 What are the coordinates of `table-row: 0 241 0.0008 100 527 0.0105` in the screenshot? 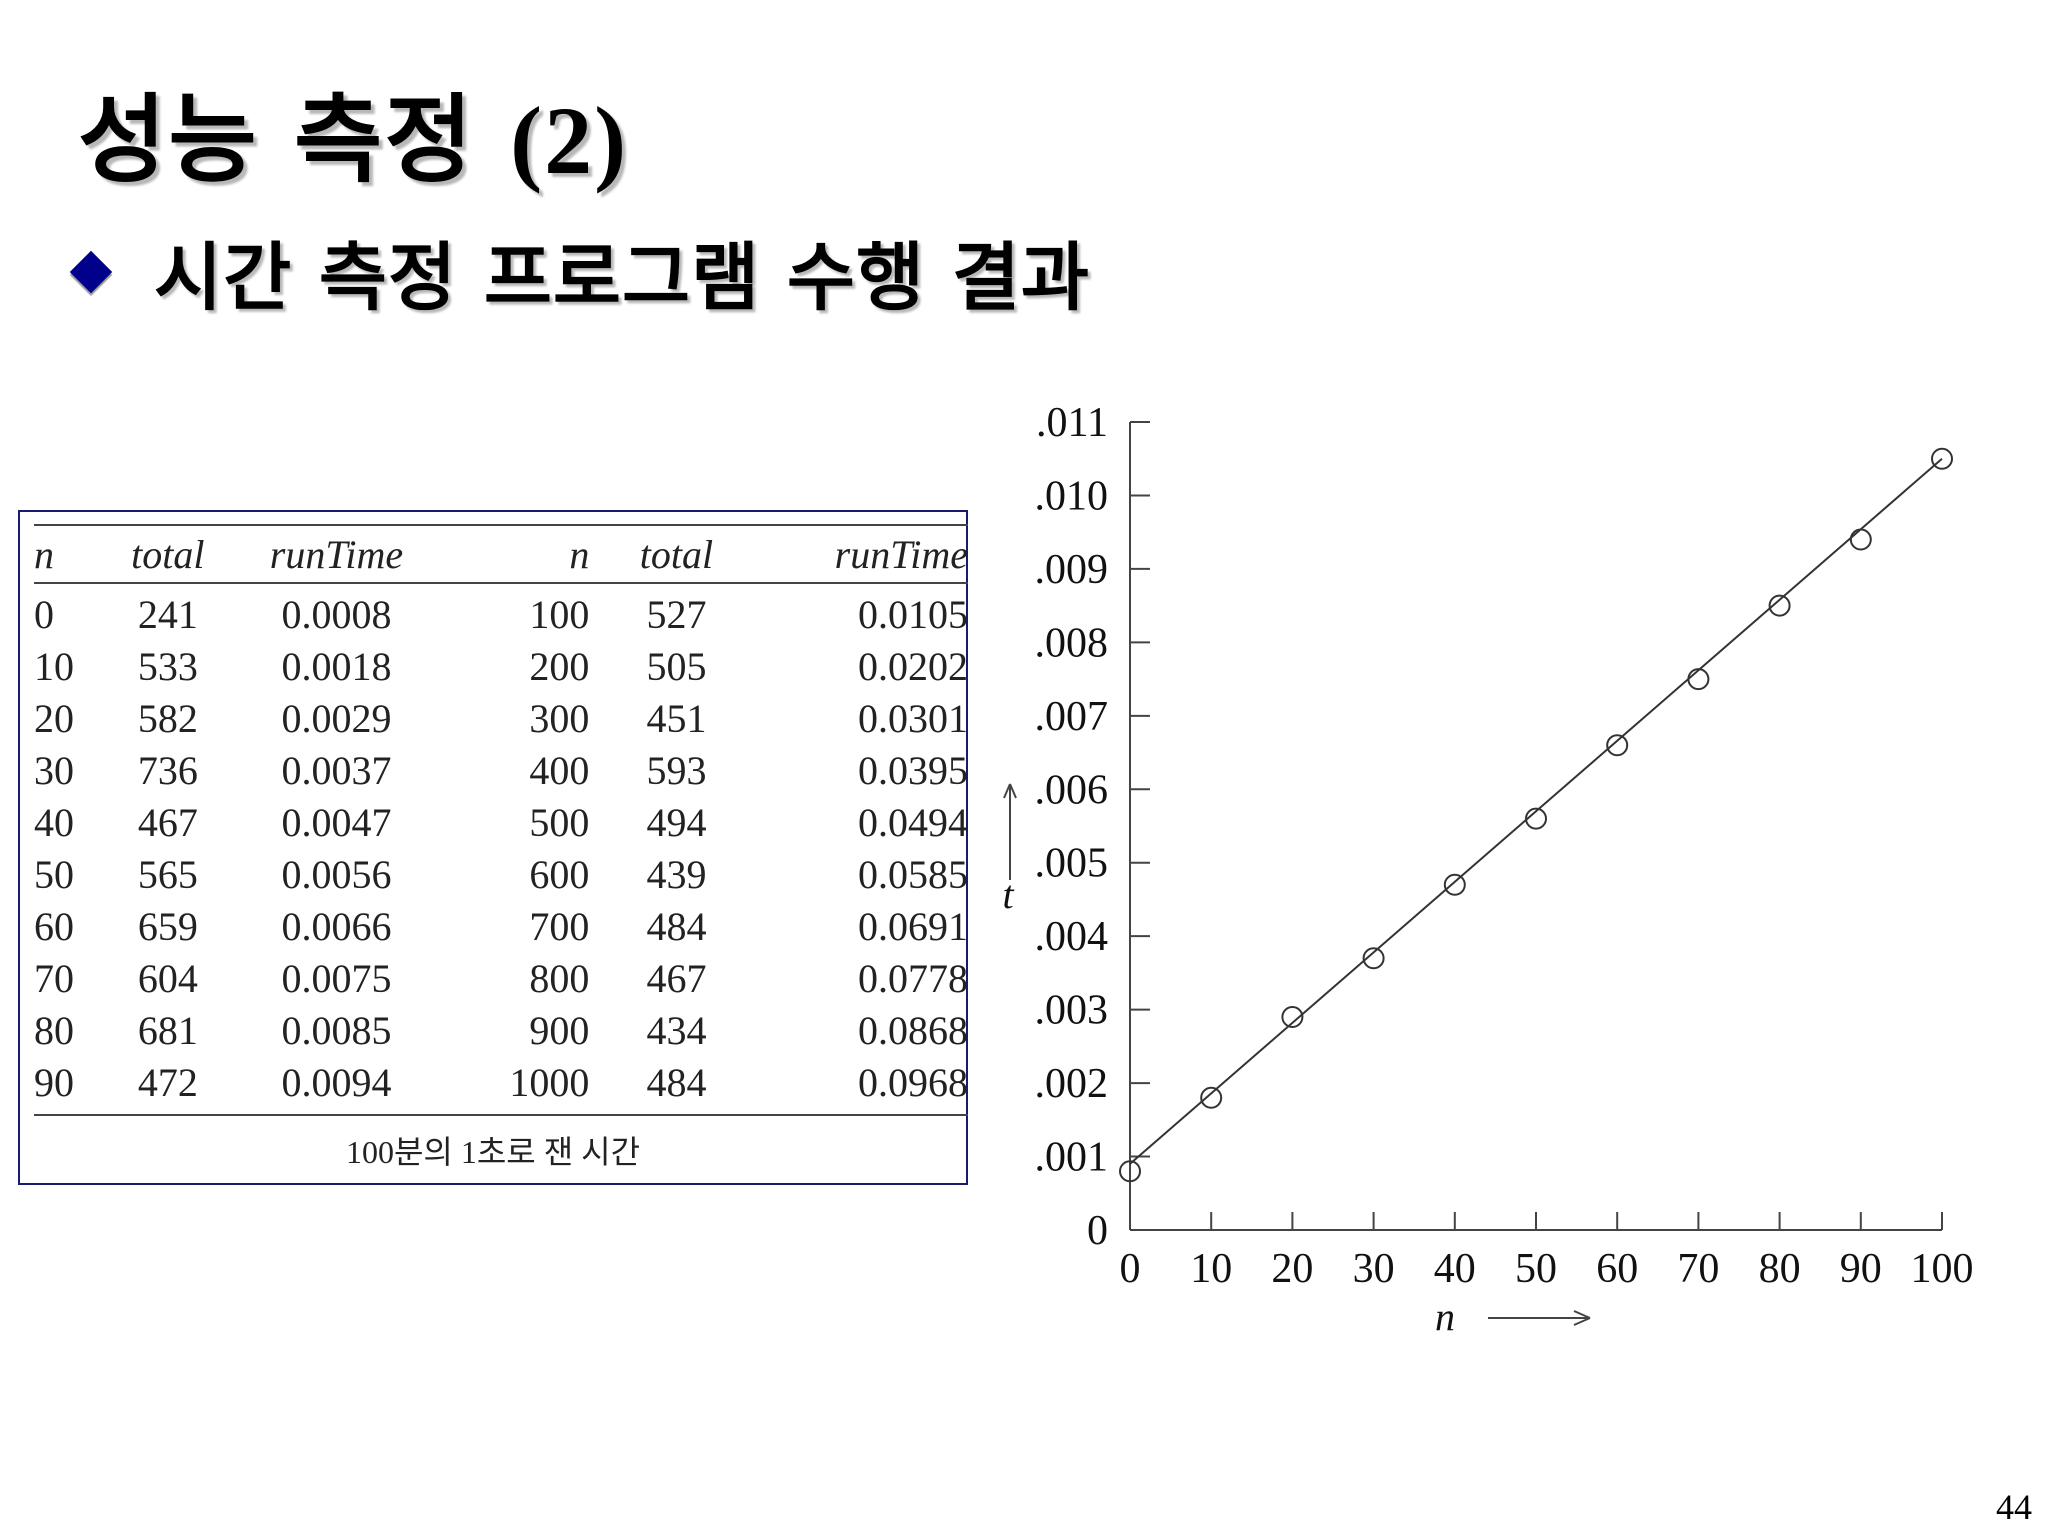 It's located at (501, 611).